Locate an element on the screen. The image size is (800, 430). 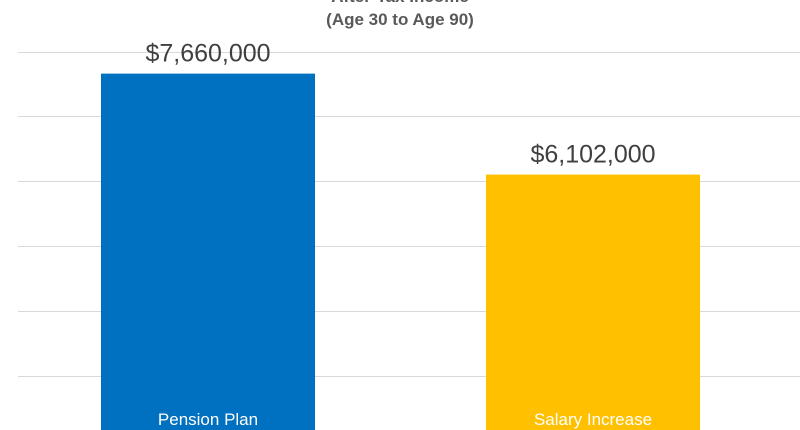
category-label: Pension Plan is located at coordinates (208, 419).